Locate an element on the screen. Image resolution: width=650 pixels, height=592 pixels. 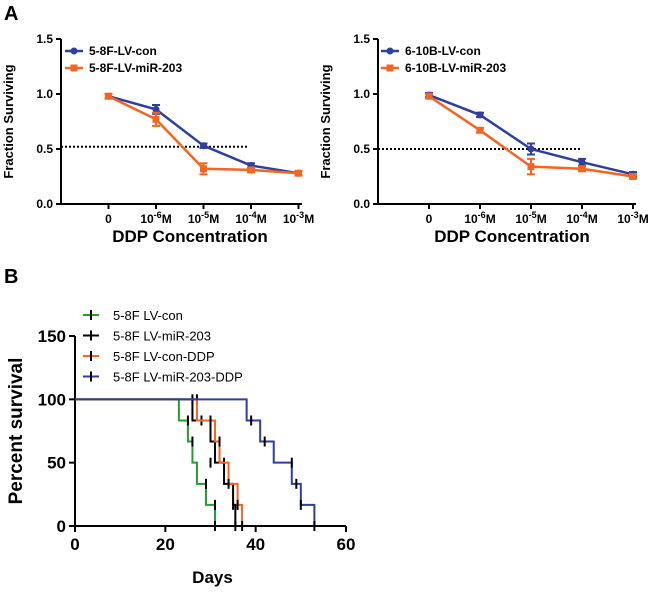
panel-a-label: A is located at coordinates (11, 14).